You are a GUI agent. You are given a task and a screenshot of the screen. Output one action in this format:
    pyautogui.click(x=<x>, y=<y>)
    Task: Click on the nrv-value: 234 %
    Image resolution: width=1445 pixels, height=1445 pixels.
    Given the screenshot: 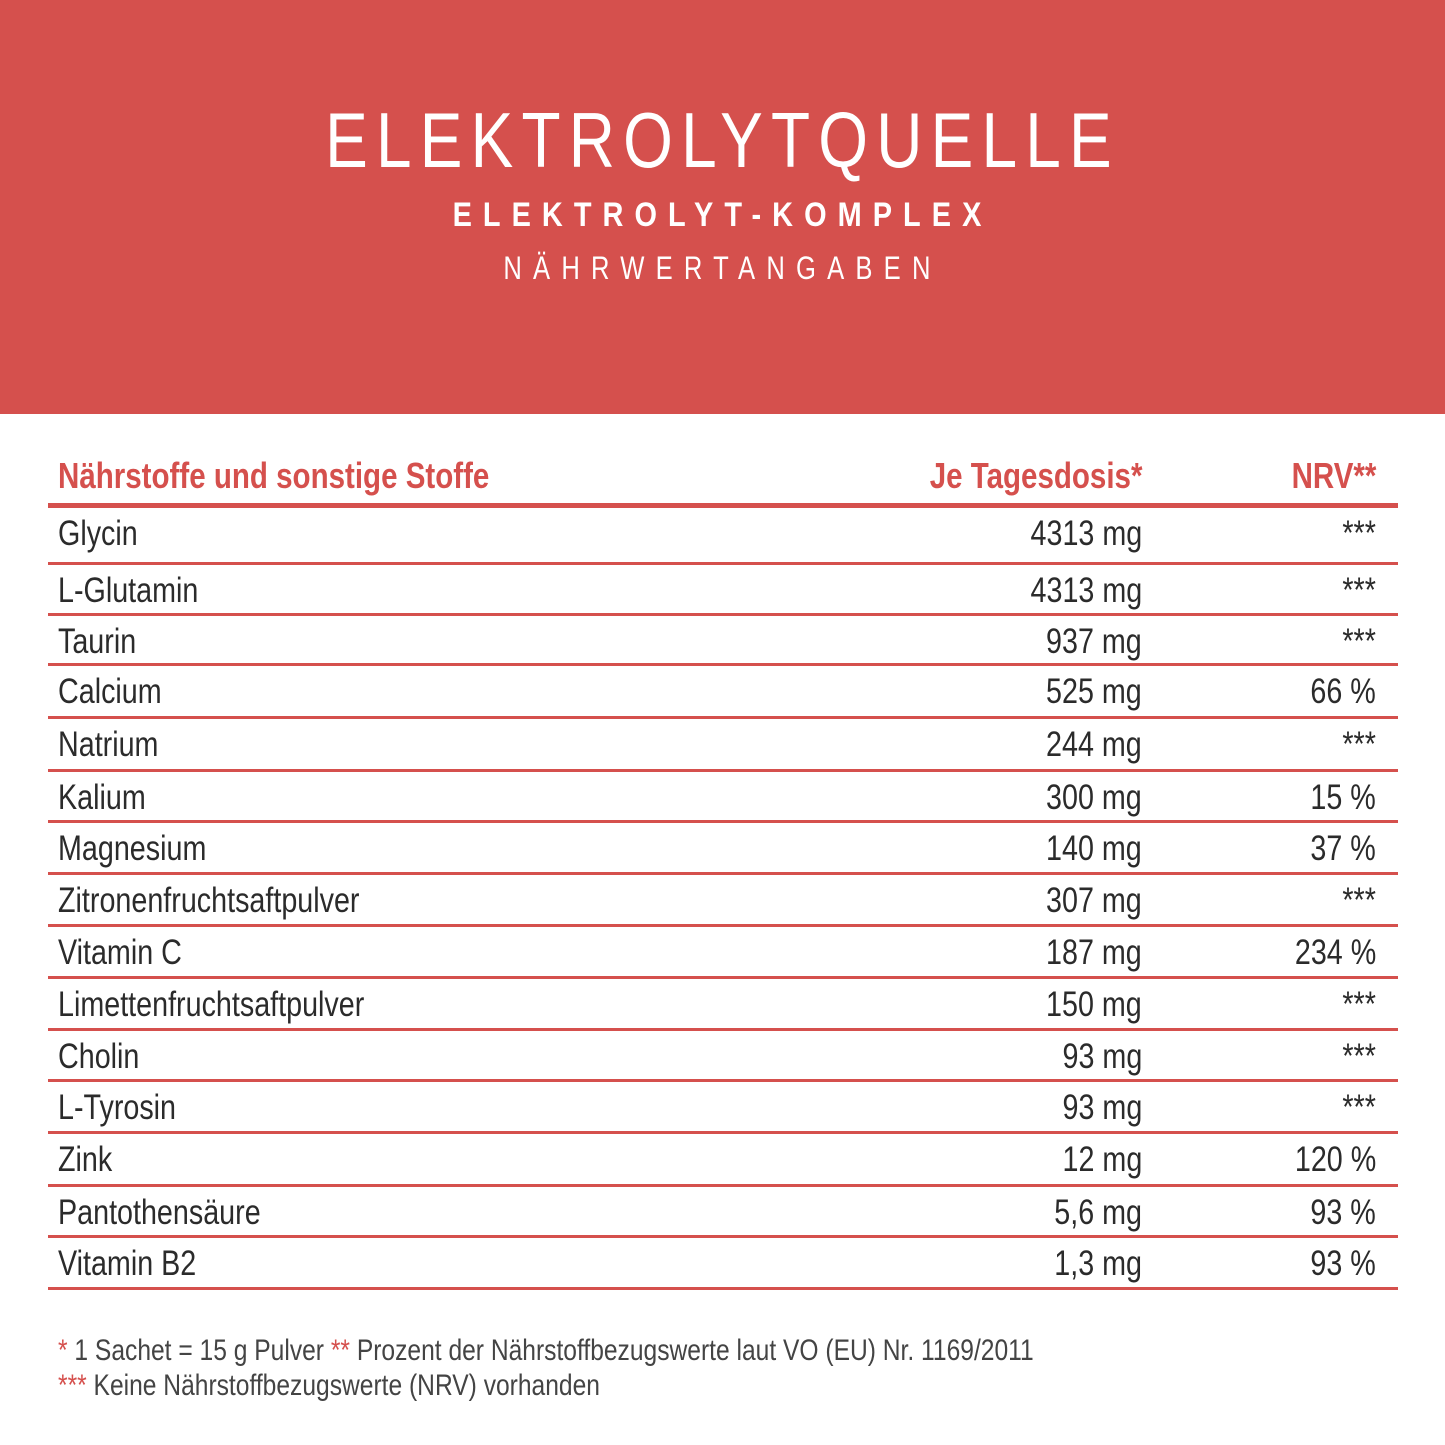 What is the action you would take?
    pyautogui.click(x=1335, y=952)
    